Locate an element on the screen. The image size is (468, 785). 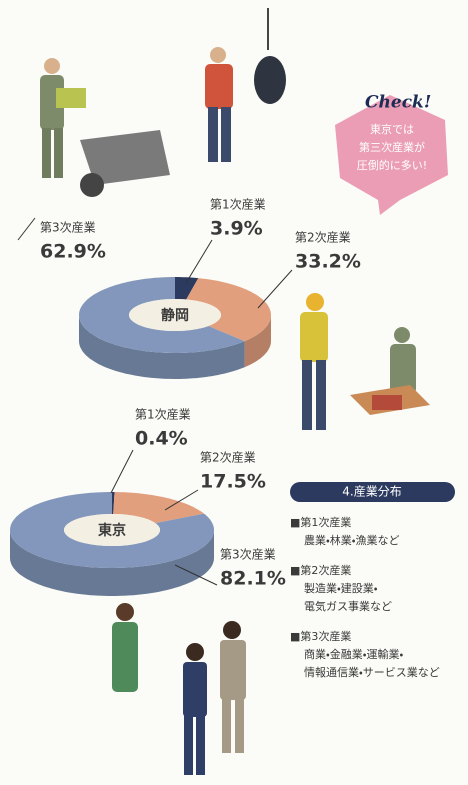
check-line: 第三次産業が is located at coordinates (392, 147).